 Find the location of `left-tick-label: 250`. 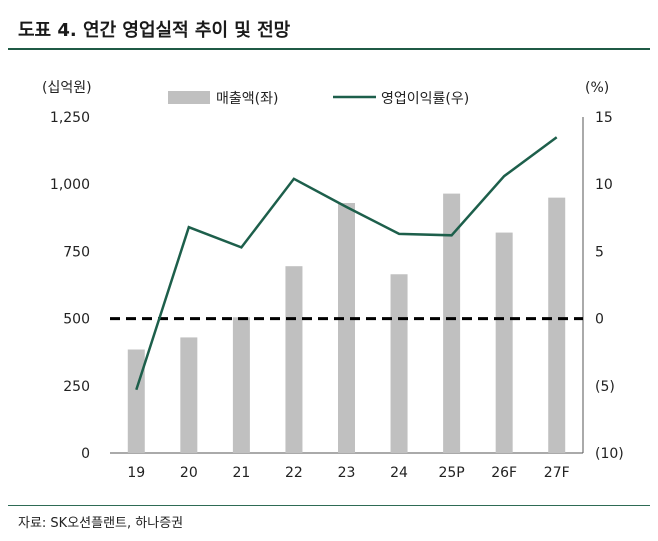

left-tick-label: 250 is located at coordinates (76, 387).